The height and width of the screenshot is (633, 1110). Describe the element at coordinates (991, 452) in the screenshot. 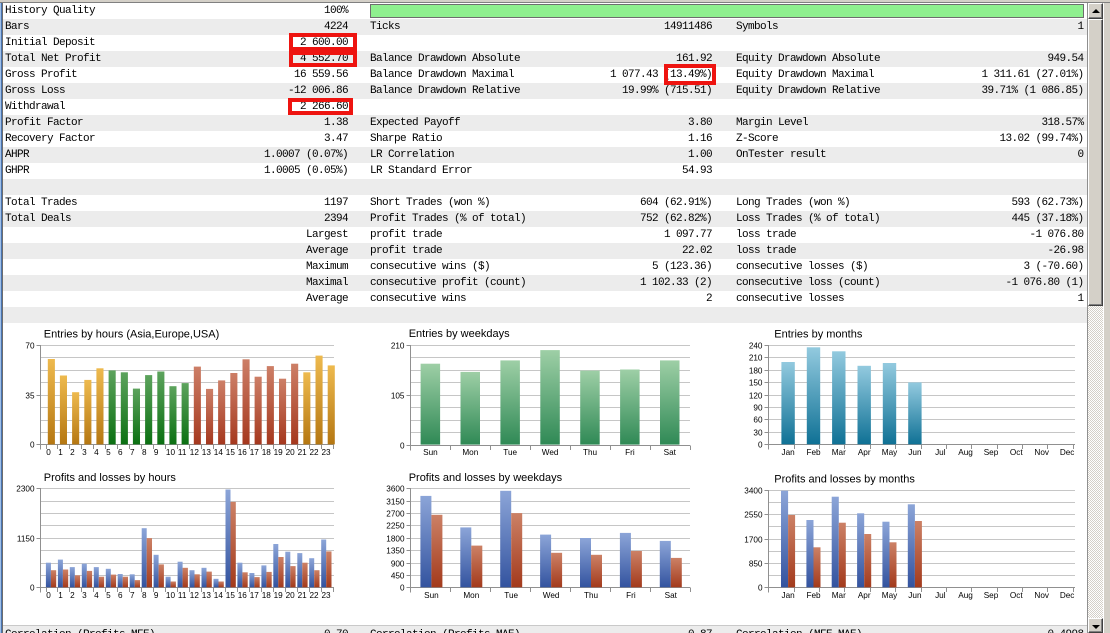

I see `svg-text: Sep` at that location.